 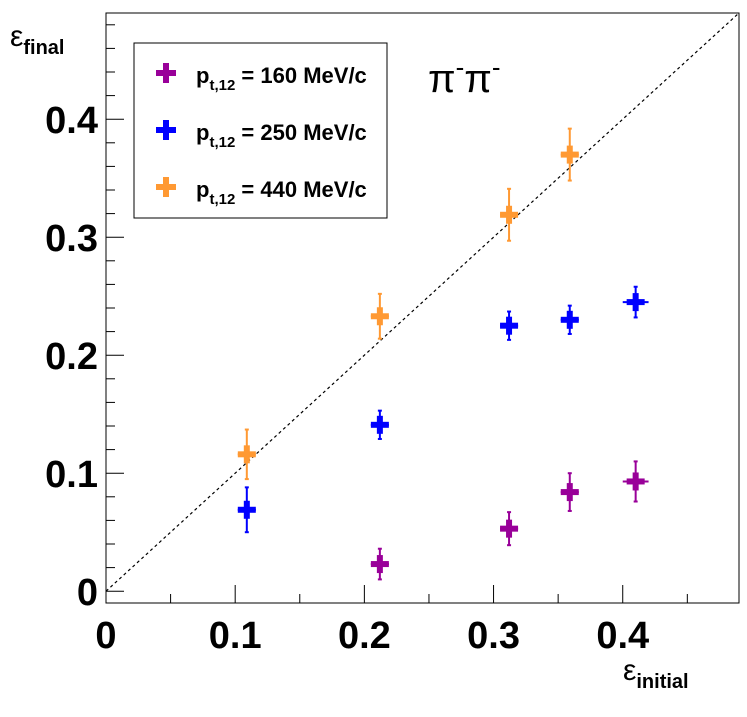 I want to click on legend-entry-1: pt,12 = 160 MeV/c, so click(x=261, y=78).